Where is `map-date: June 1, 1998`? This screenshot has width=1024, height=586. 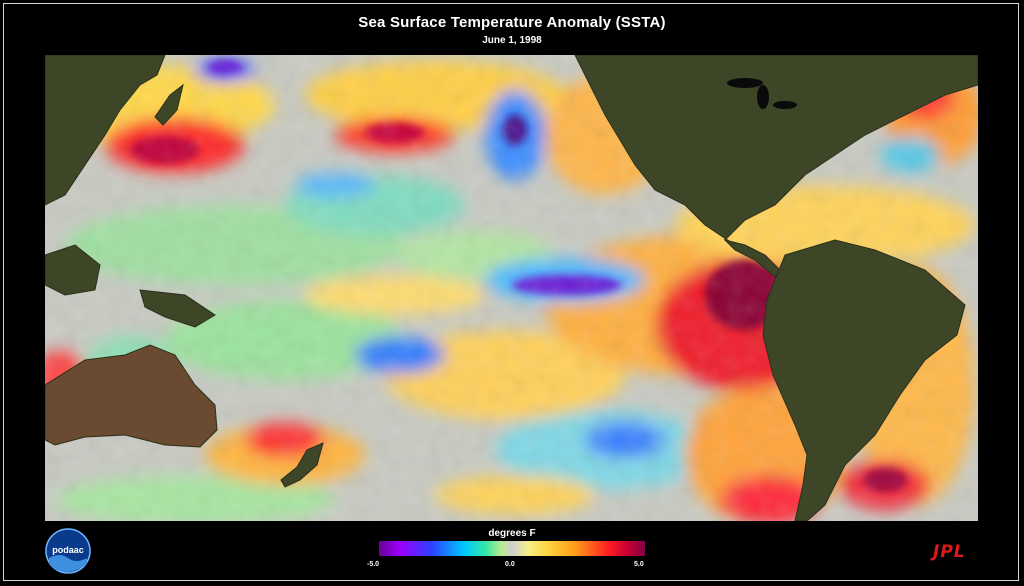 map-date: June 1, 1998 is located at coordinates (512, 40).